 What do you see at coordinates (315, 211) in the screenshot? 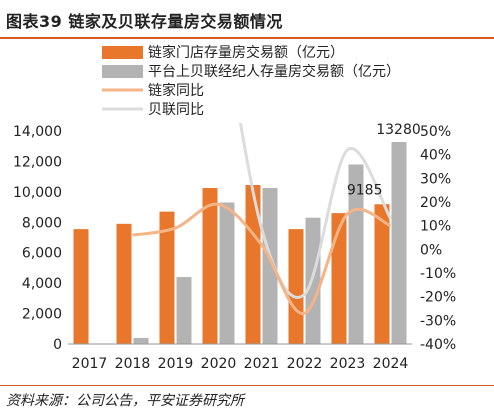
I see `line-beilian-yoy` at bounding box center [315, 211].